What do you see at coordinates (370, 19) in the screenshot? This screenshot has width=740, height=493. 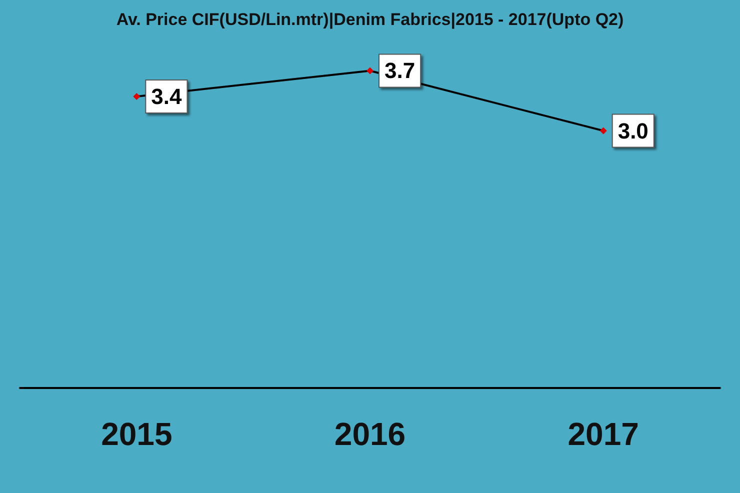 I see `chart-title: Av. Price CIF(USD/Lin.mtr)|Denim Fabrics|2015 - 2017(Upto Q2)` at bounding box center [370, 19].